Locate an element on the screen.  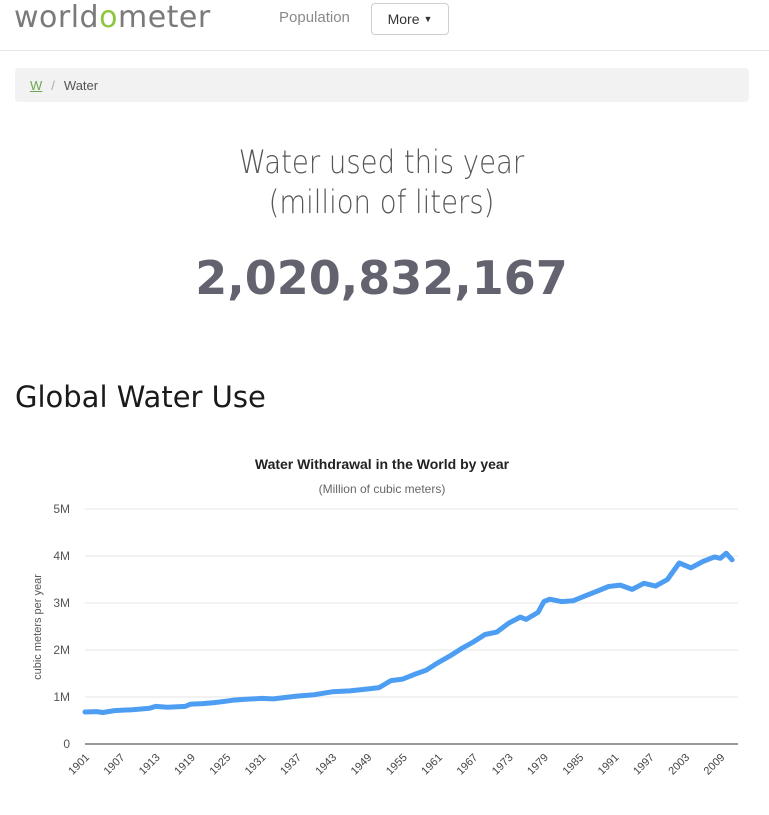
chart-subtitle: (Million of cubic meters) is located at coordinates (382, 489).